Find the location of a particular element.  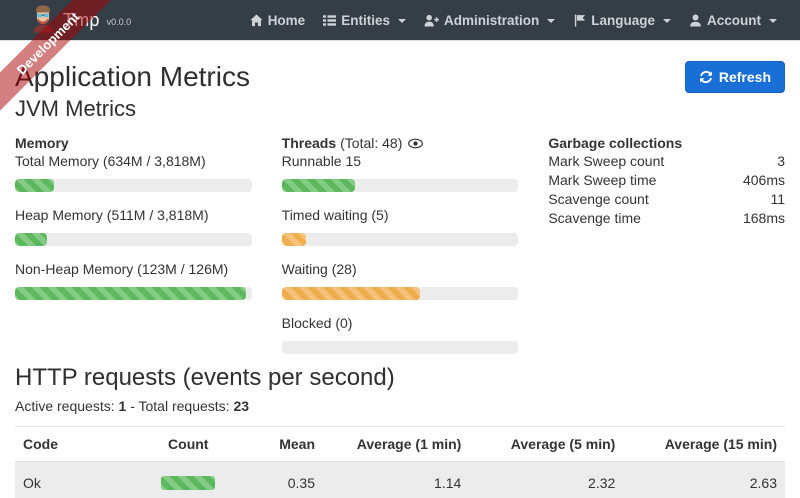

gc-label: Mark Sweep count is located at coordinates (606, 161).